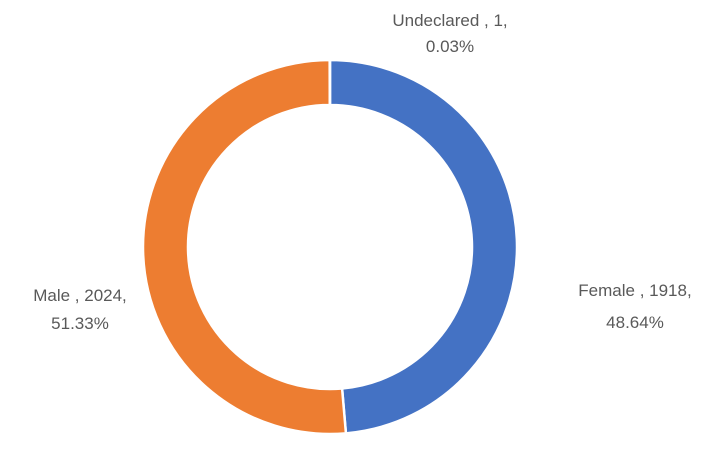  I want to click on data-label-line: Female , 1918,, so click(634, 290).